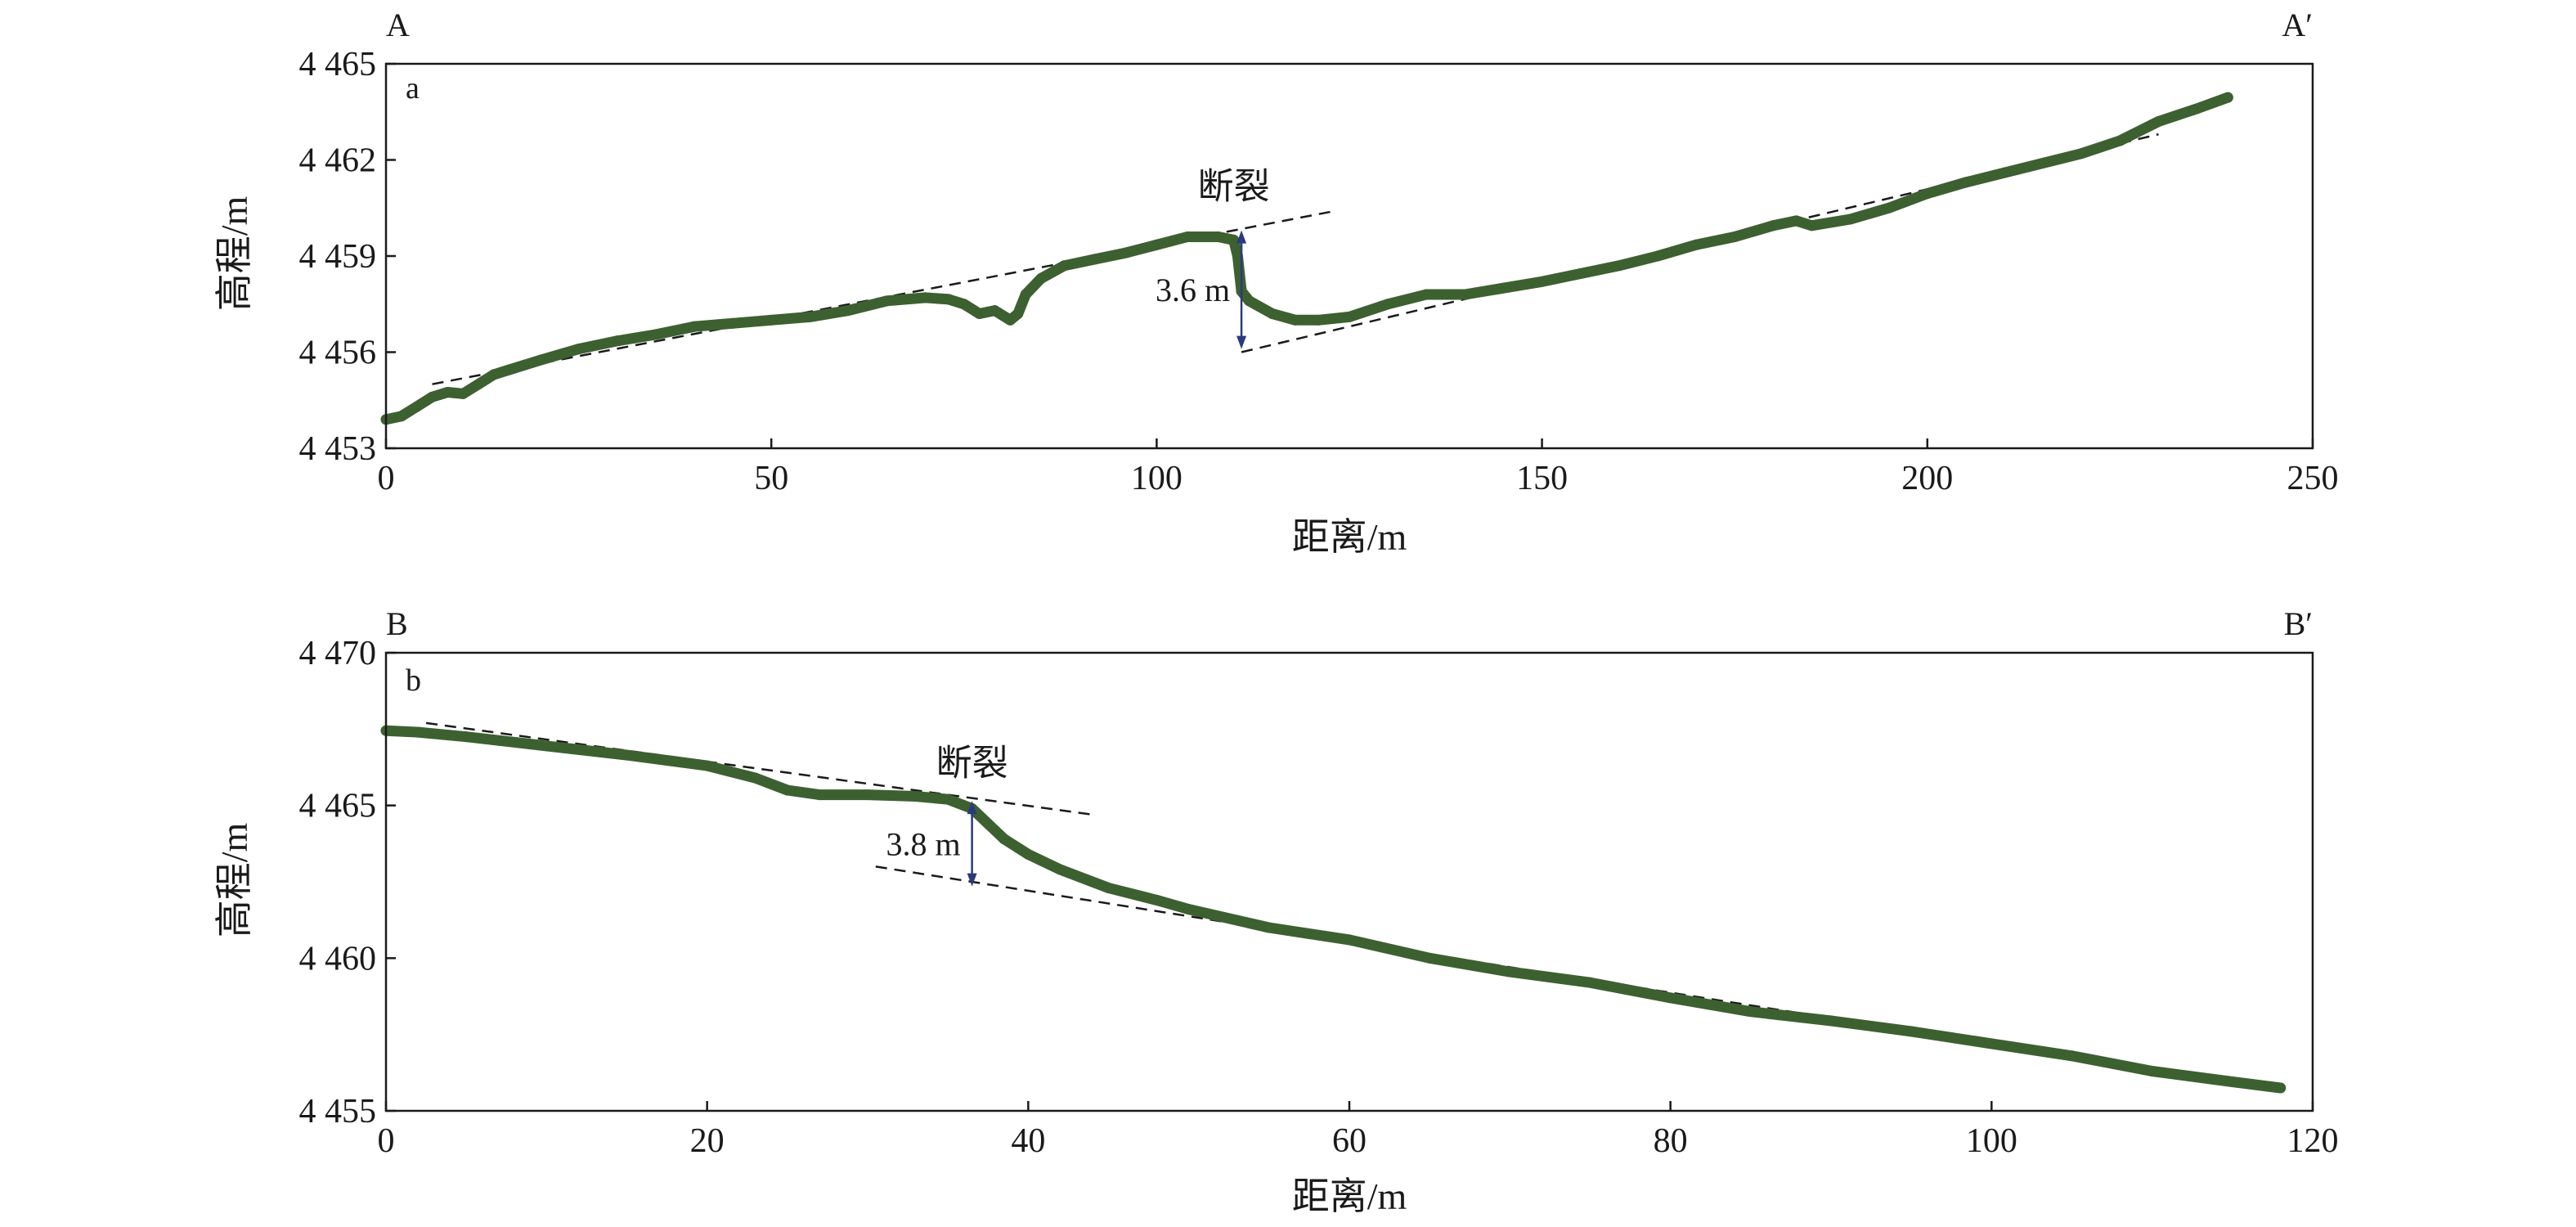  What do you see at coordinates (771, 478) in the screenshot?
I see `x-tick-label: 50` at bounding box center [771, 478].